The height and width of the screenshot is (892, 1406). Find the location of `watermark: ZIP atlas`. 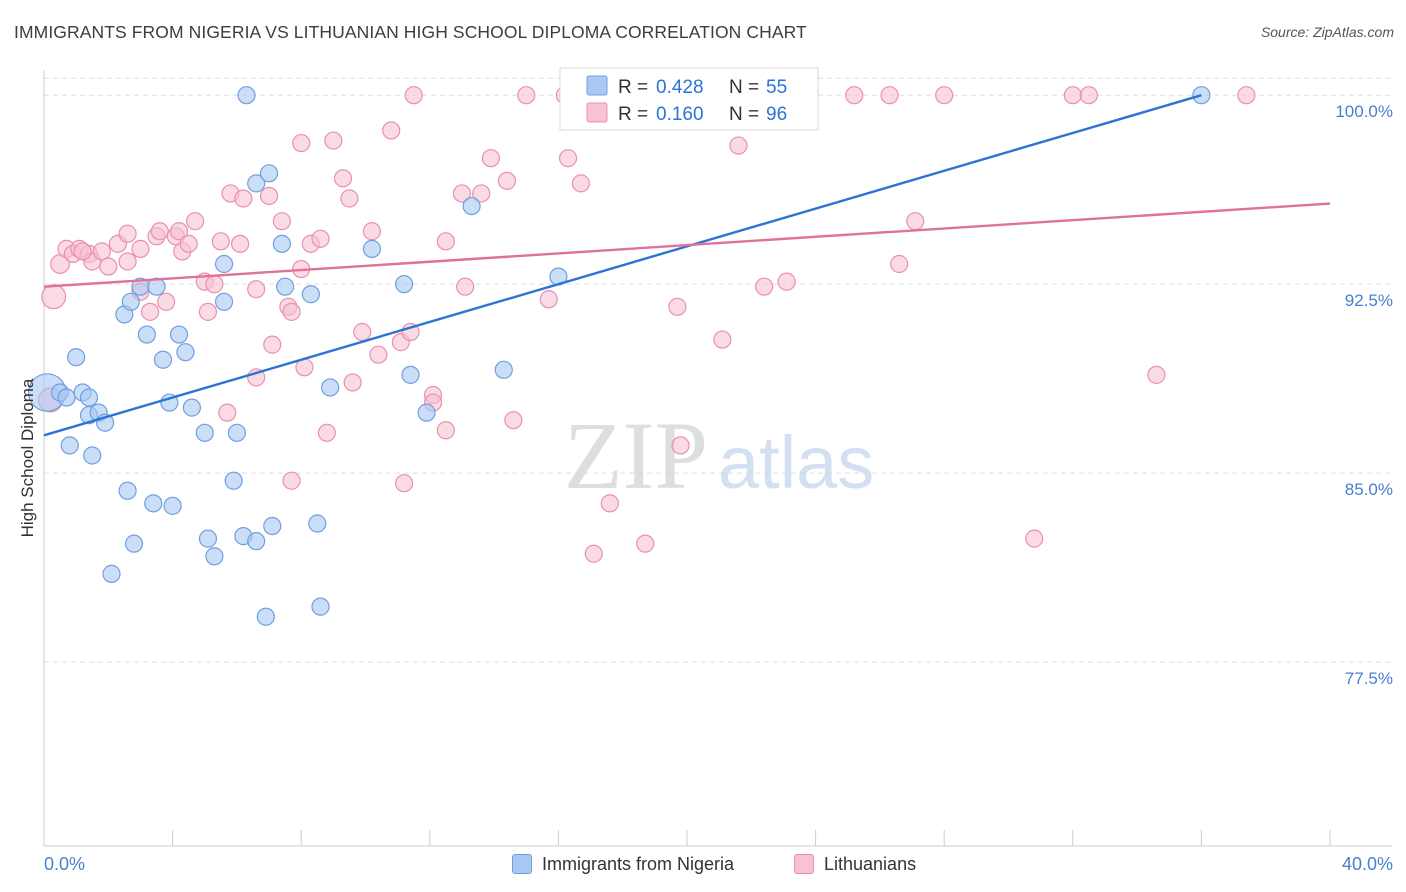

watermark: ZIP atlas is located at coordinates (719, 455).